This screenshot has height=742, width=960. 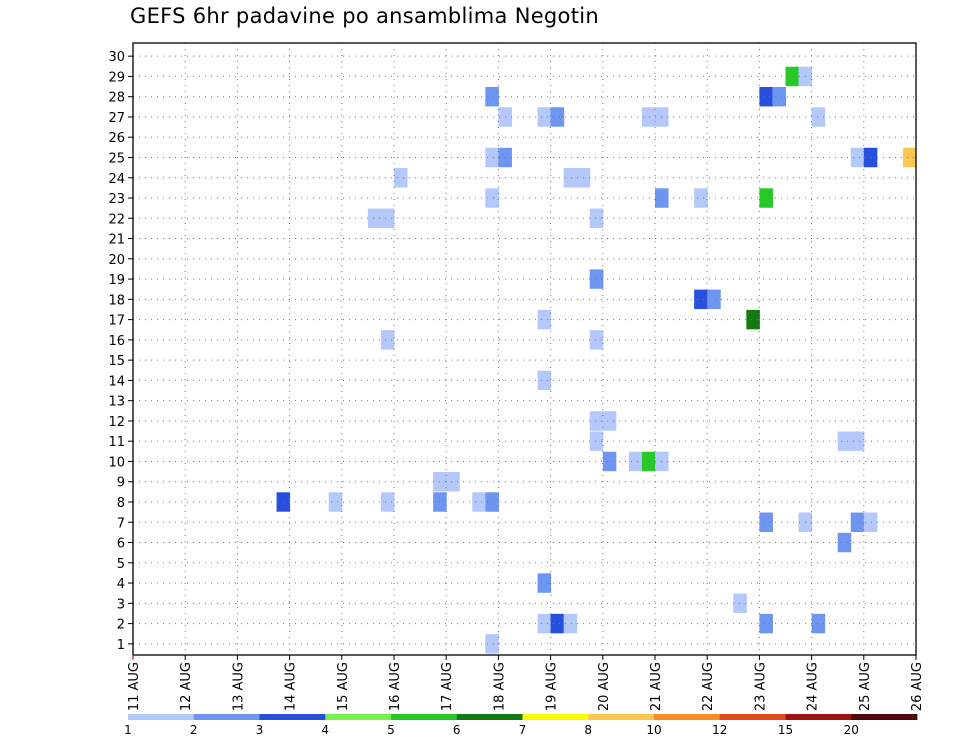 I want to click on colorbar-label: 7, so click(x=523, y=730).